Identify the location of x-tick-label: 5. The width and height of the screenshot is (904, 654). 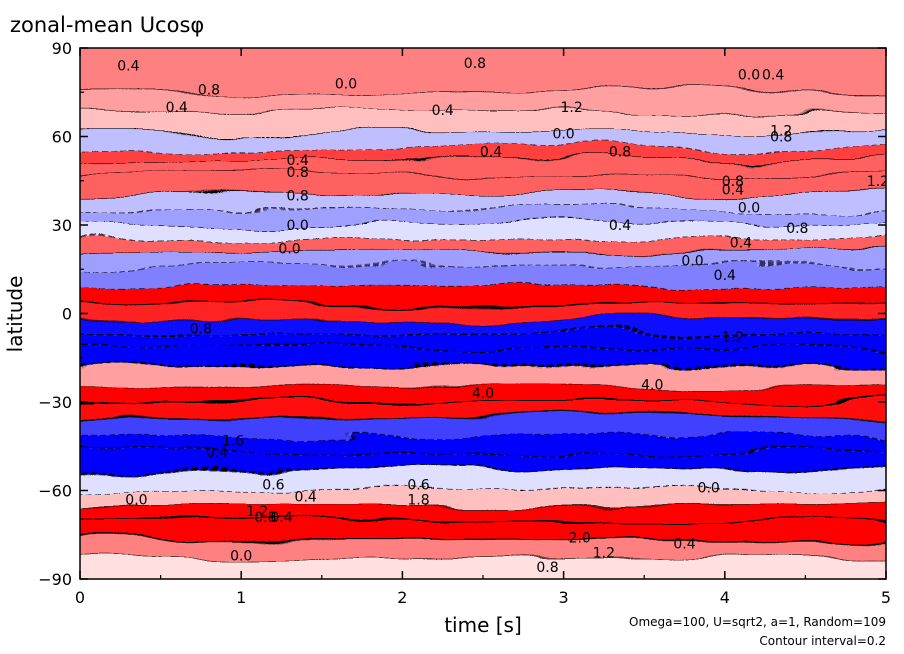
(886, 597).